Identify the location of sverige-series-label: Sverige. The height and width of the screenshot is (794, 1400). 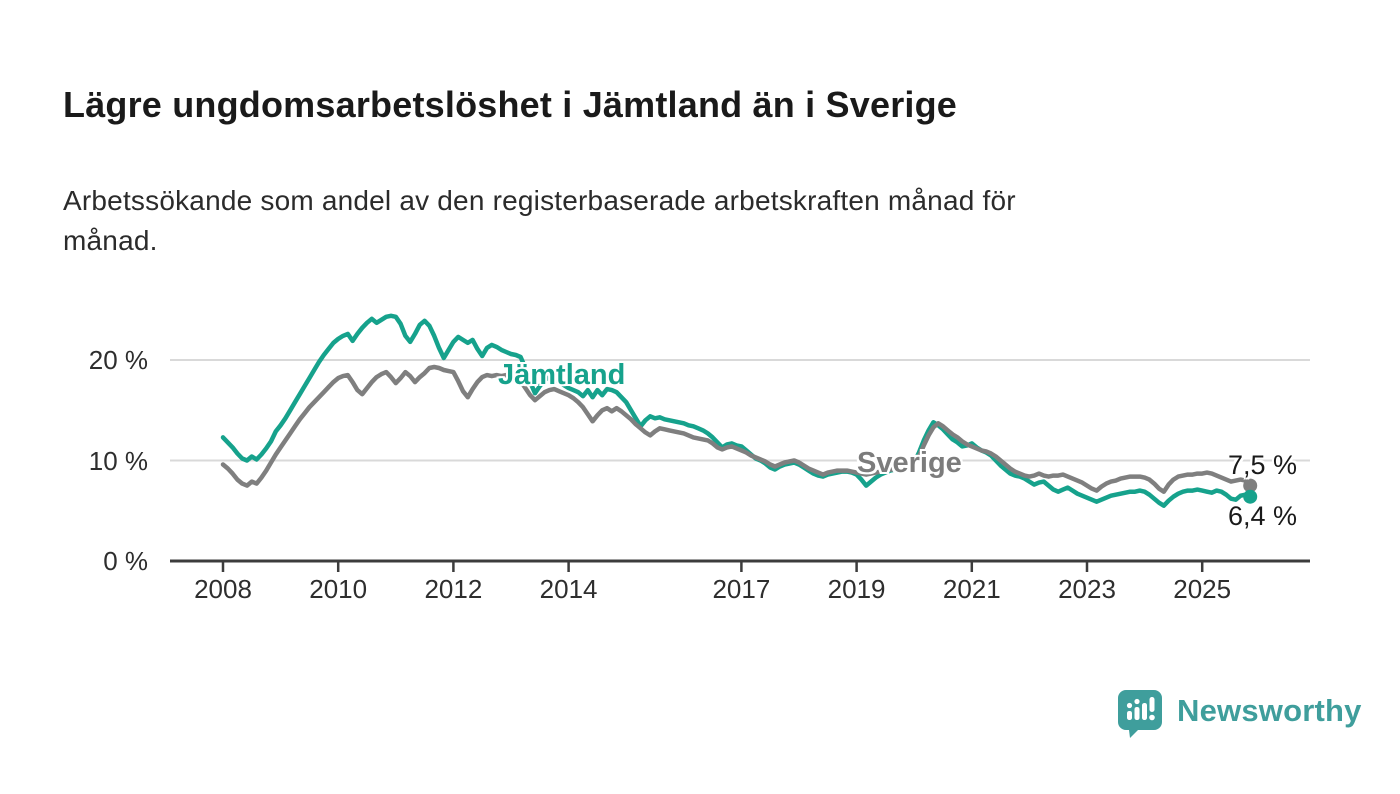
(909, 463).